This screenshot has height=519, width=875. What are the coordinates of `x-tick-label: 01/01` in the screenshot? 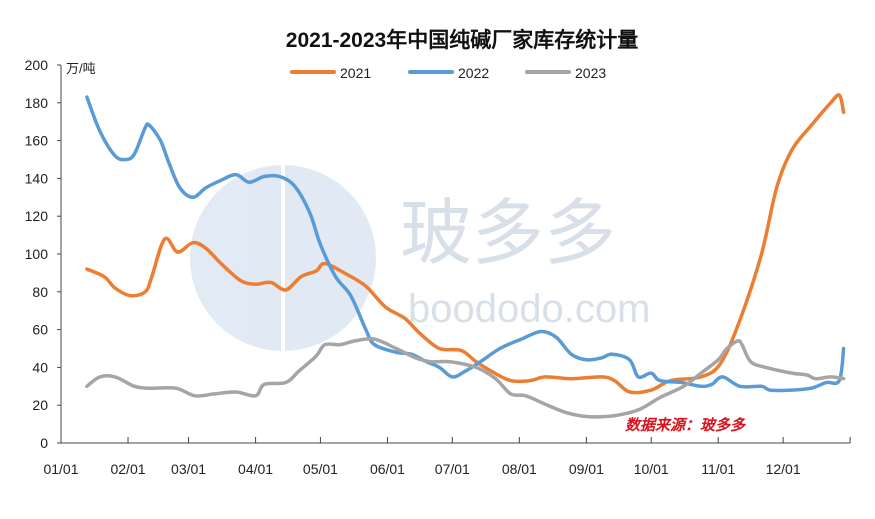 It's located at (60, 469).